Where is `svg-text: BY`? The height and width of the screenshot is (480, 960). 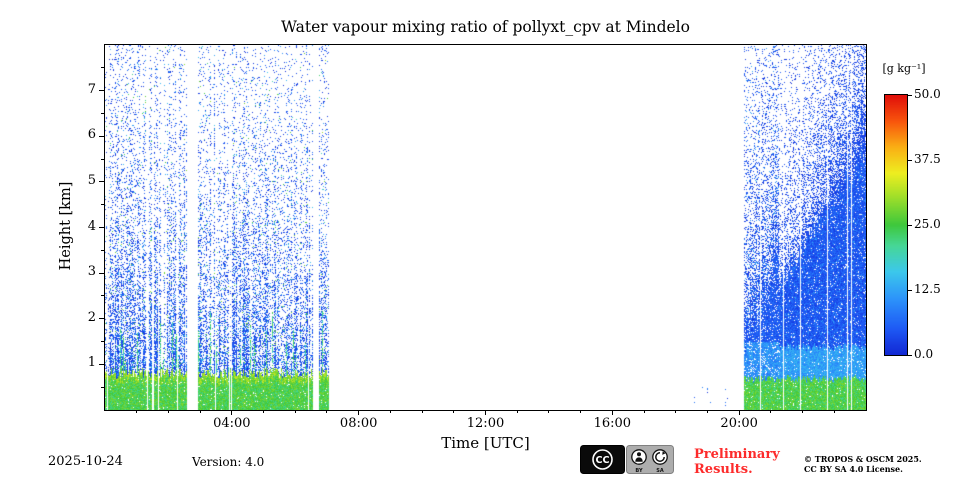 svg-text: BY is located at coordinates (639, 471).